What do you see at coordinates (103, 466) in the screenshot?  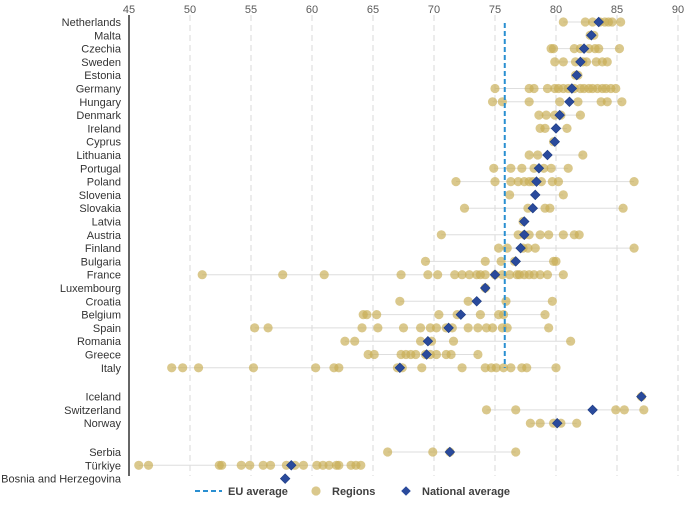 I see `country-label: Türkiye` at bounding box center [103, 466].